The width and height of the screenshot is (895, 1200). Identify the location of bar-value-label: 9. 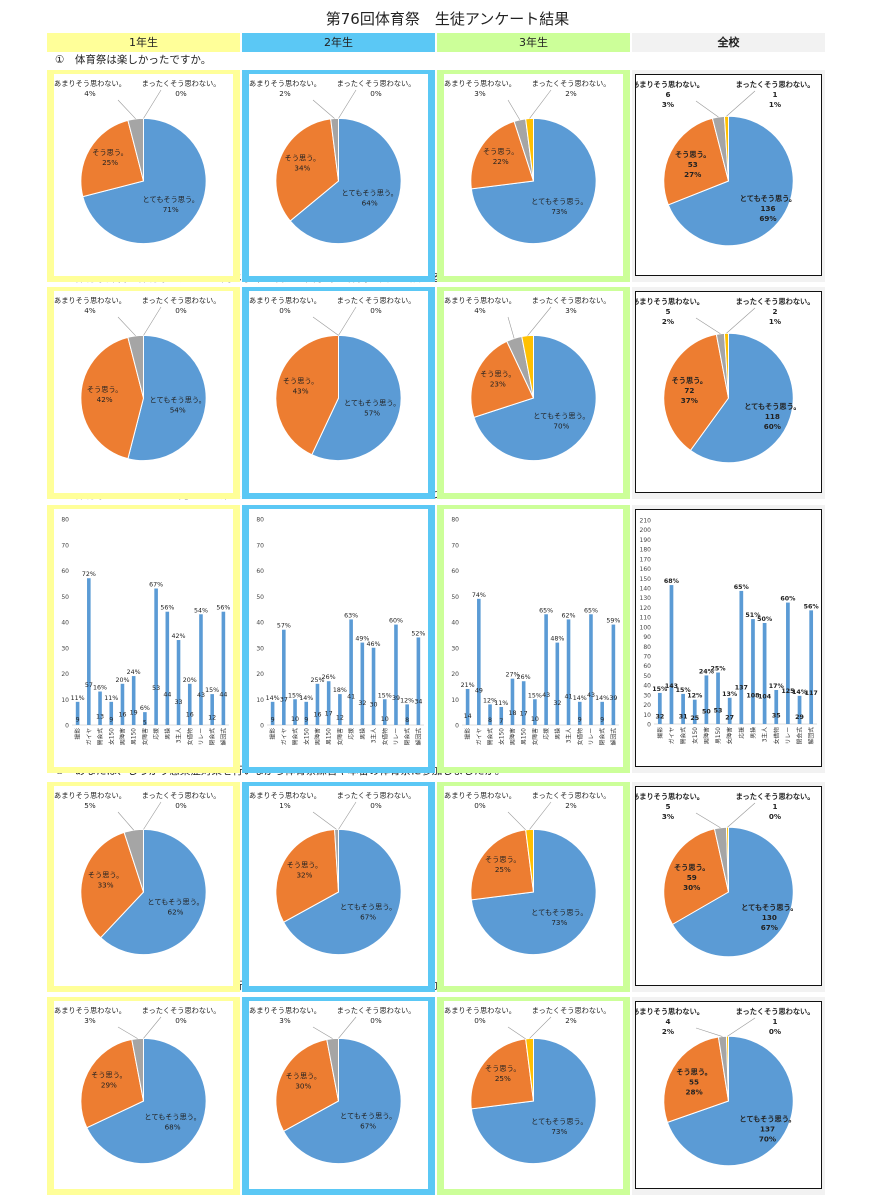
(602, 720).